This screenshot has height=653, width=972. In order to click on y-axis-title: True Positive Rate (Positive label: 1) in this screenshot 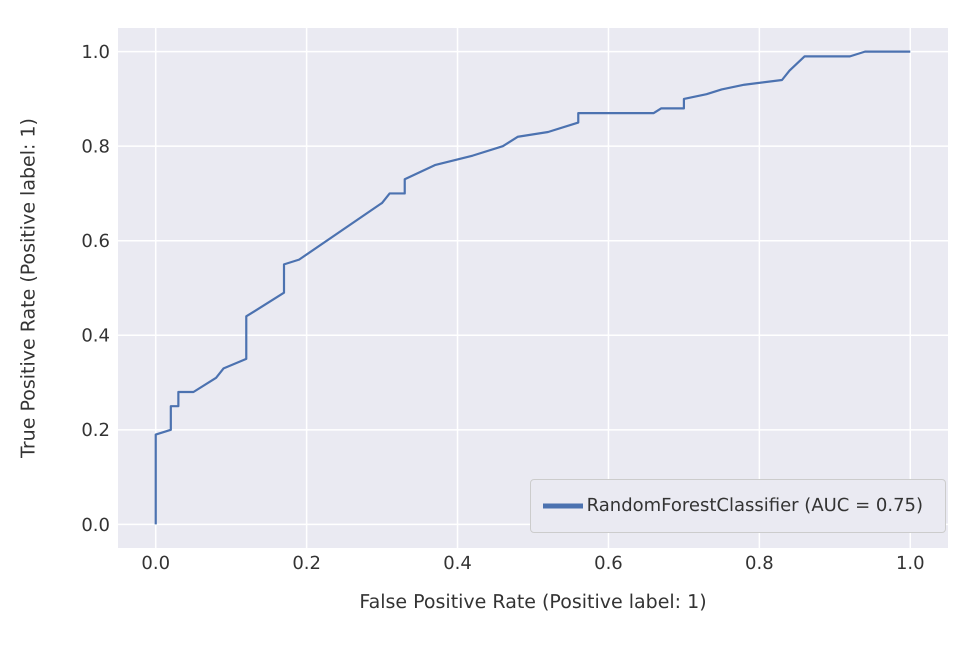, I will do `click(29, 288)`.